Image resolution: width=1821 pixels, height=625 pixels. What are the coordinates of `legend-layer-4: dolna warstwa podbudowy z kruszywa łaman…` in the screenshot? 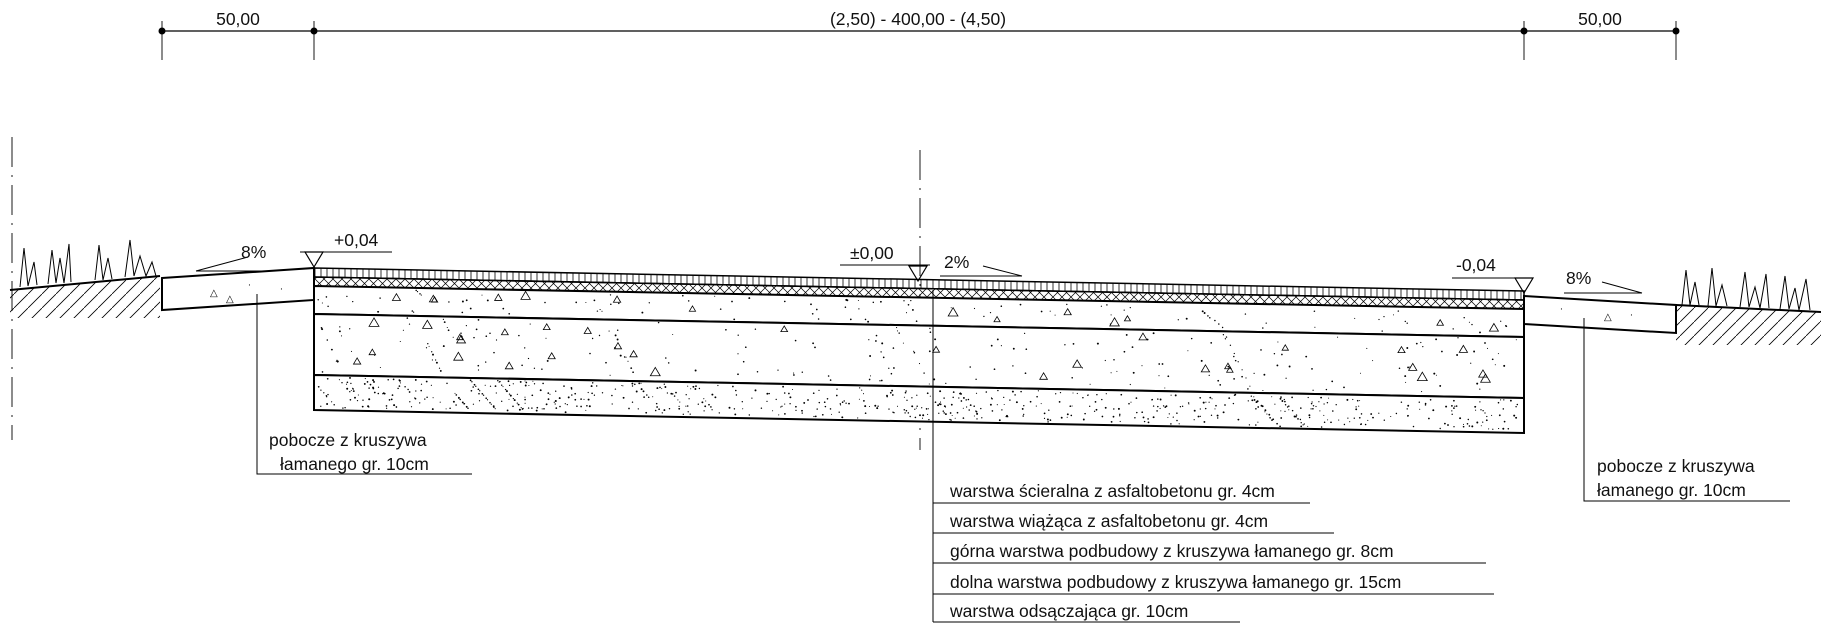 It's located at (1175, 582).